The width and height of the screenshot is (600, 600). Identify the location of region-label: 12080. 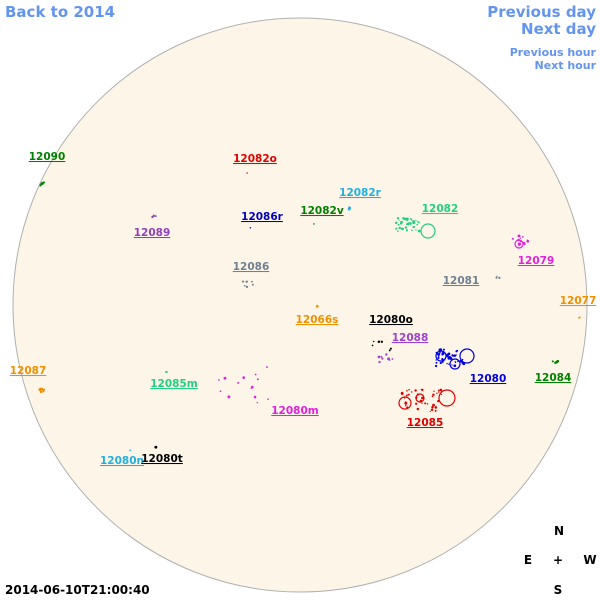
(488, 379).